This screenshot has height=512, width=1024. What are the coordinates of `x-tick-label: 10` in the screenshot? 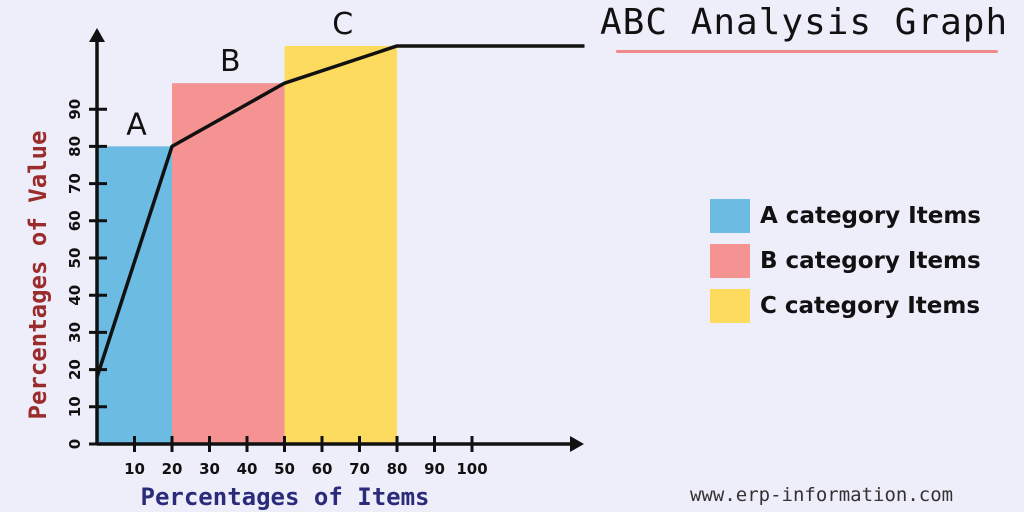 It's located at (134, 469).